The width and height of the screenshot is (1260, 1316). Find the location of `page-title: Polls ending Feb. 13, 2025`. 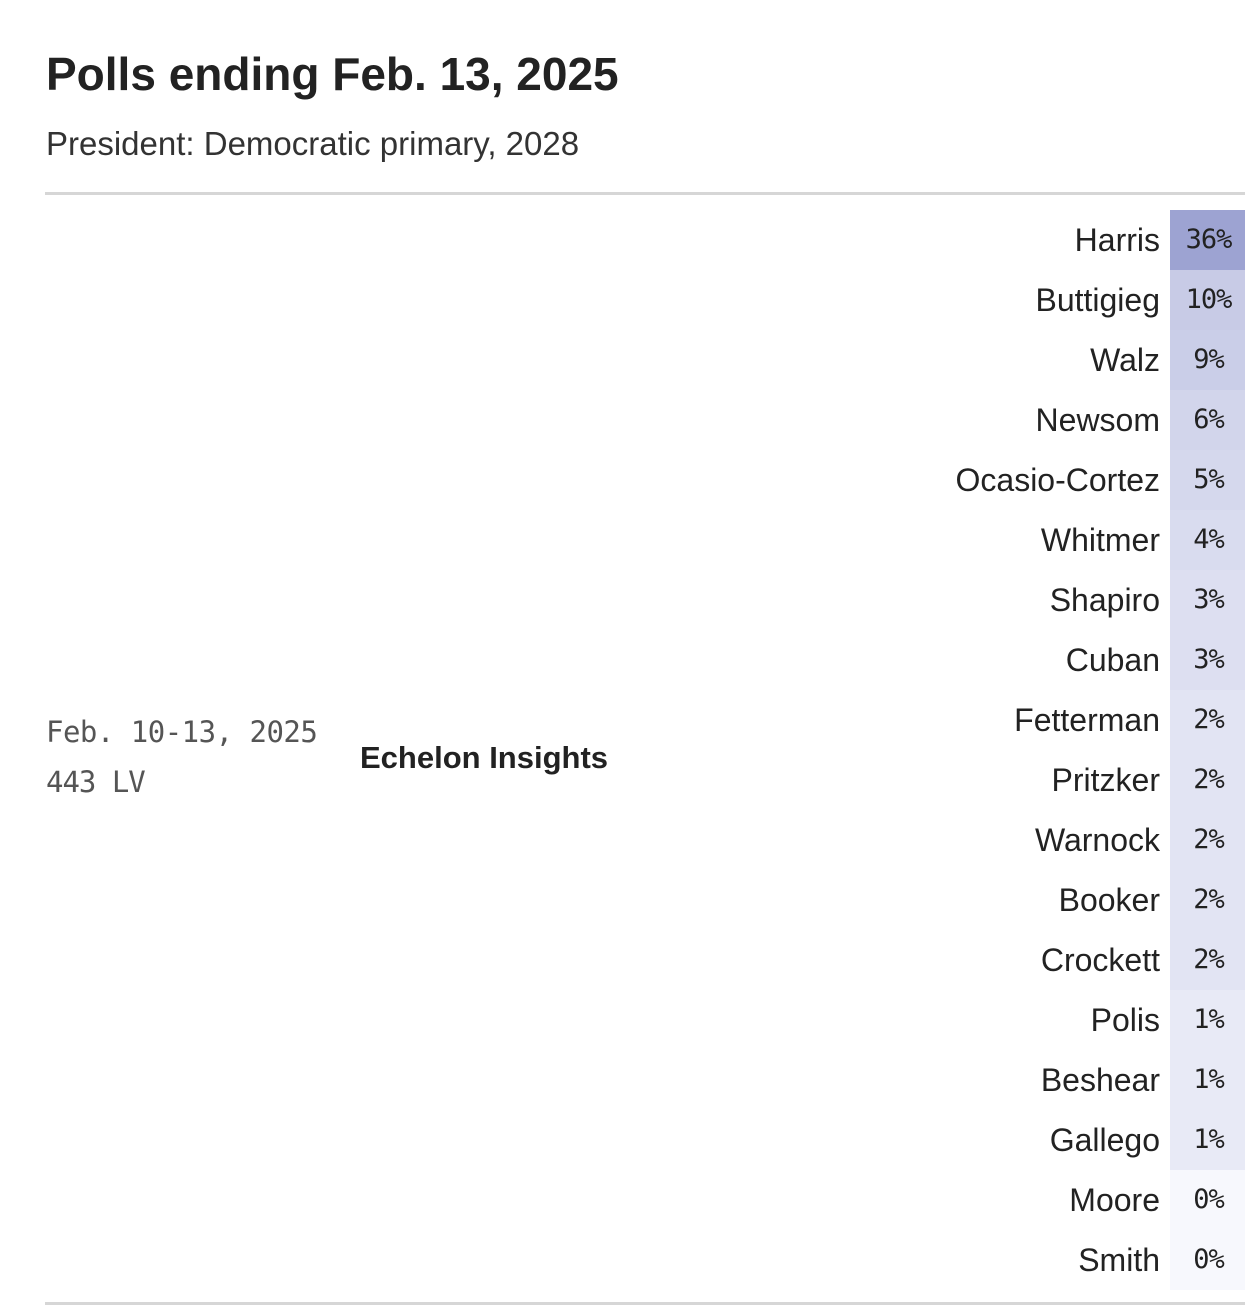

page-title: Polls ending Feb. 13, 2025 is located at coordinates (332, 74).